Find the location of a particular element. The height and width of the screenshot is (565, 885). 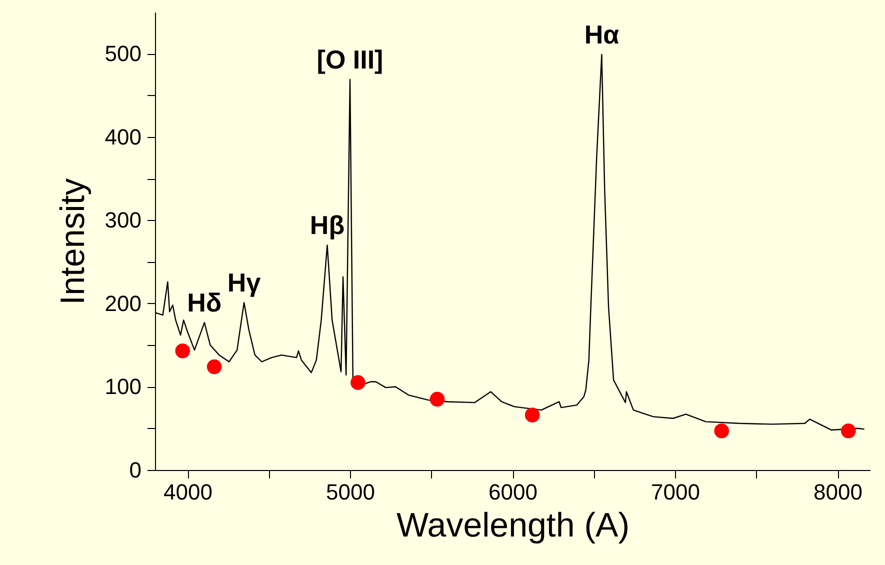

x-tick-label: 5000 is located at coordinates (350, 492).